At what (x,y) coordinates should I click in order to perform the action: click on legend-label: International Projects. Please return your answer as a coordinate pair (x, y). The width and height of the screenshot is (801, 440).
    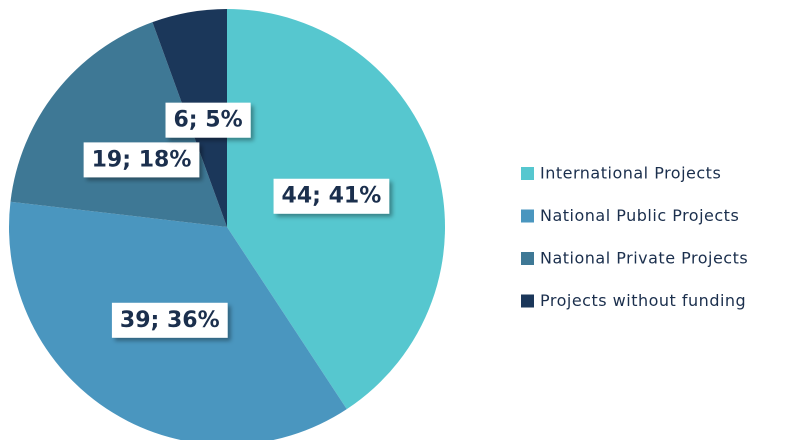
    Looking at the image, I should click on (630, 173).